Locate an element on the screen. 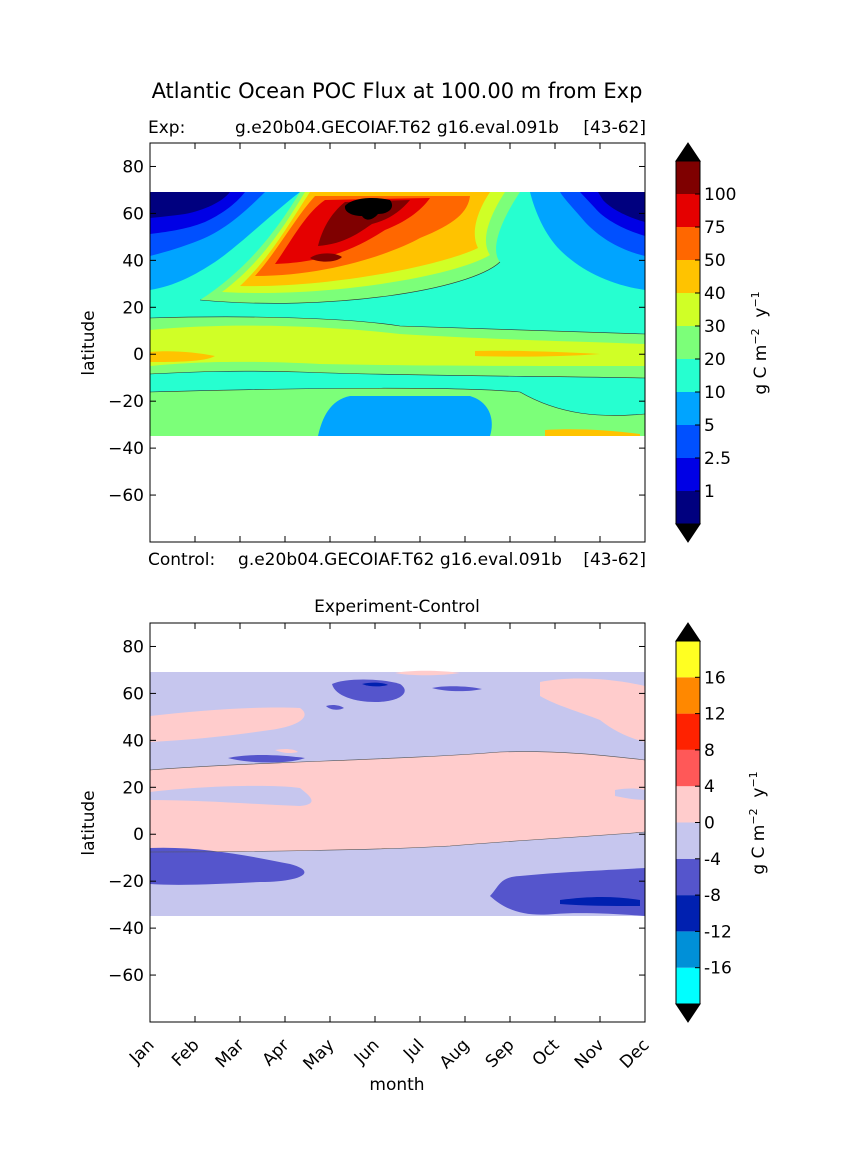 The height and width of the screenshot is (1174, 852). panel2-field is located at coordinates (397, 793).